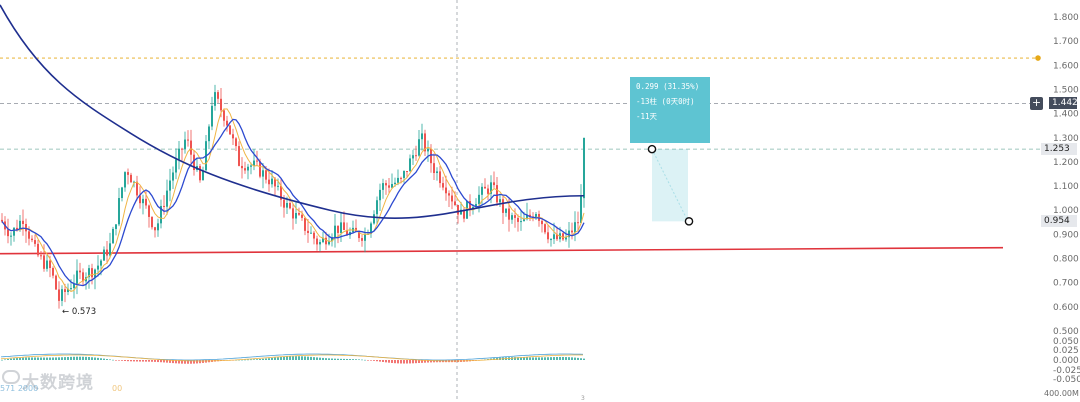 This screenshot has height=402, width=1080. Describe the element at coordinates (1066, 211) in the screenshot. I see `y-tick-label: 1.000` at that location.